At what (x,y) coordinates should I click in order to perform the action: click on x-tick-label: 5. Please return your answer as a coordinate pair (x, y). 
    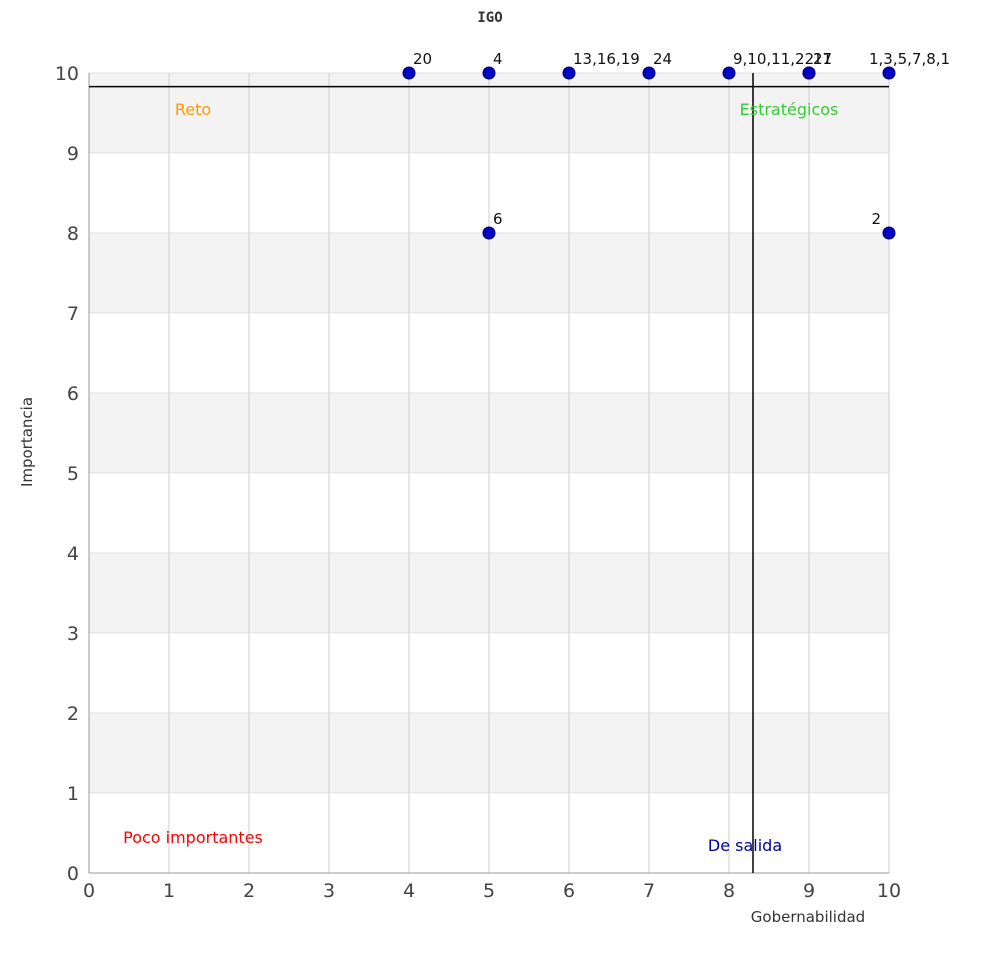
    Looking at the image, I should click on (489, 891).